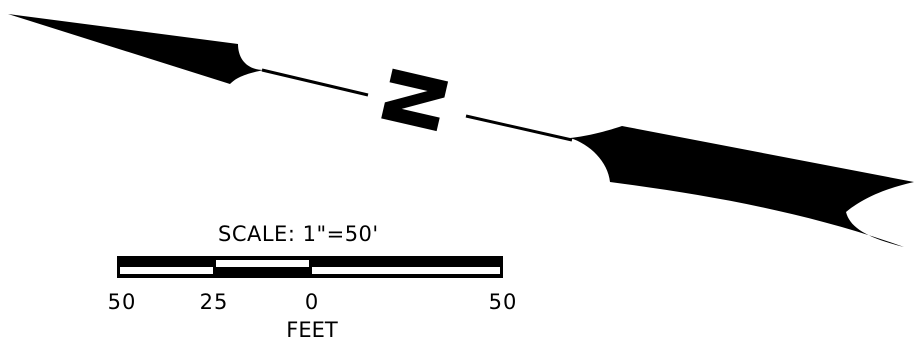 This screenshot has height=347, width=922. I want to click on north-letter: N, so click(417, 101).